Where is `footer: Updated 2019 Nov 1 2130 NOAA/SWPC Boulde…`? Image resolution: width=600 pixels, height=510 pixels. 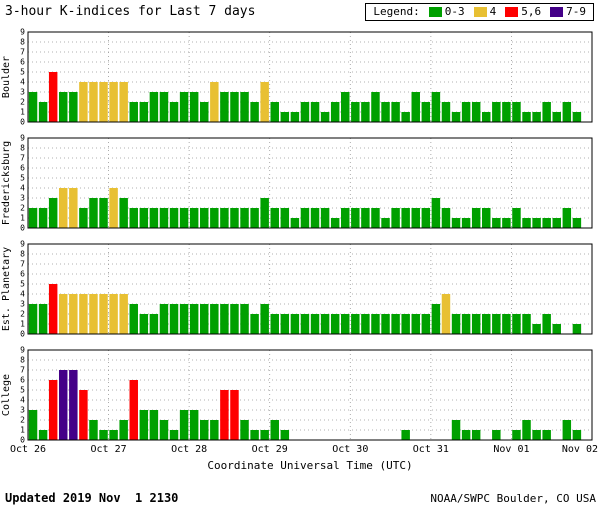
footer: Updated 2019 Nov 1 2130 NOAA/SWPC Boulde… is located at coordinates (300, 498).